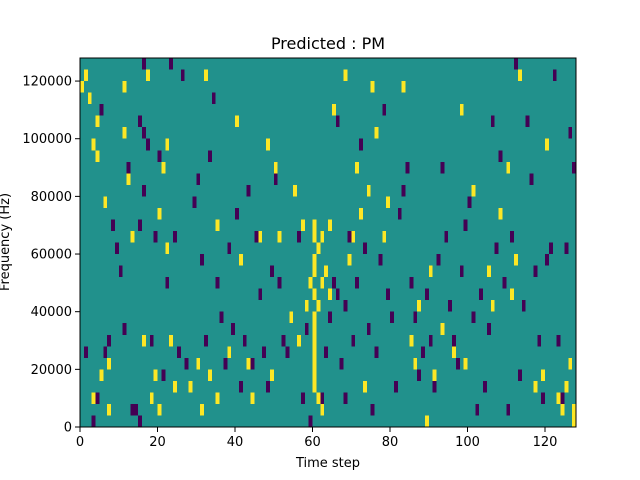 The width and height of the screenshot is (640, 480). I want to click on y-tick-label: 100000, so click(47, 139).